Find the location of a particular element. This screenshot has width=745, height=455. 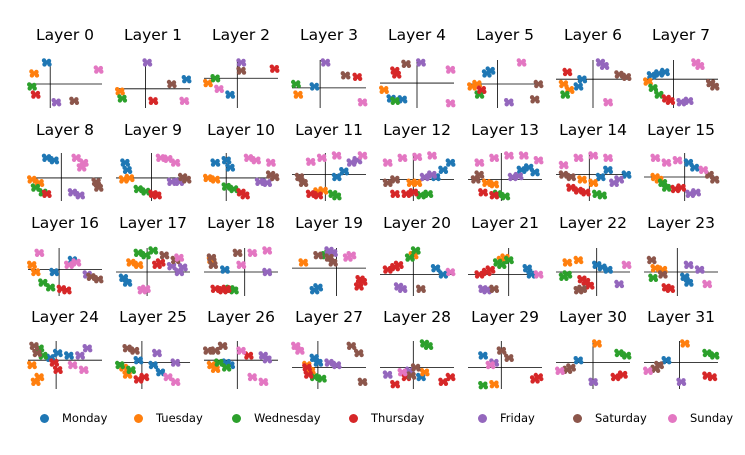

panel-title: Layer 19 is located at coordinates (329, 223).